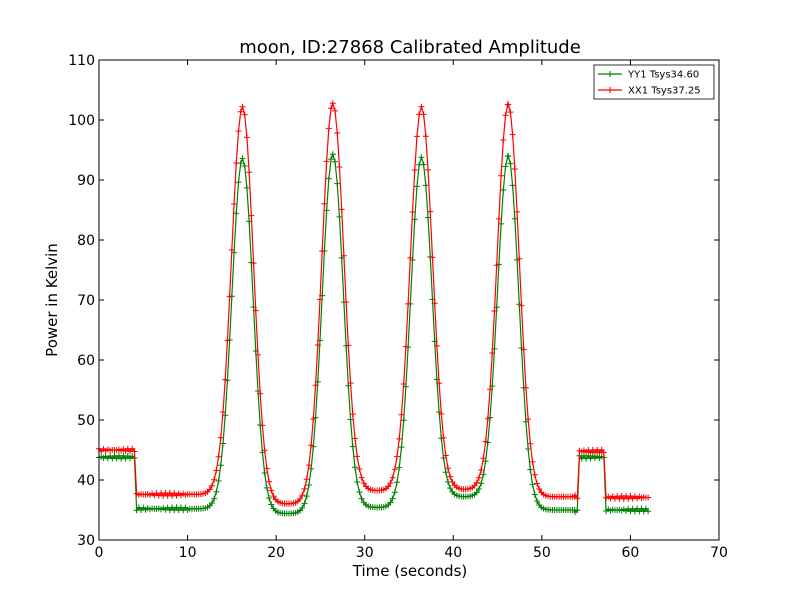  I want to click on y-axis-label: Power in Kelvin, so click(52, 300).